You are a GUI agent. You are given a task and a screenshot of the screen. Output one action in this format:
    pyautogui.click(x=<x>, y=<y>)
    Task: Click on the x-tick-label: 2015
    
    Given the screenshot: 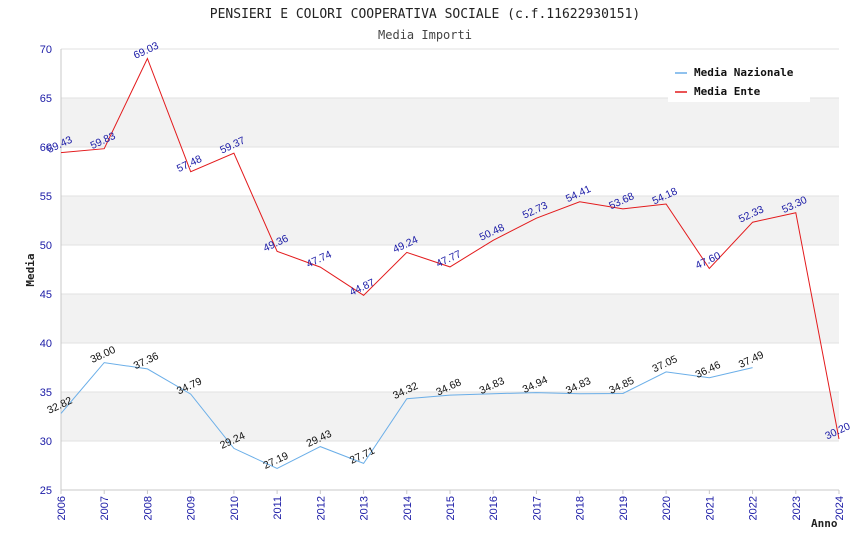 What is the action you would take?
    pyautogui.click(x=451, y=508)
    